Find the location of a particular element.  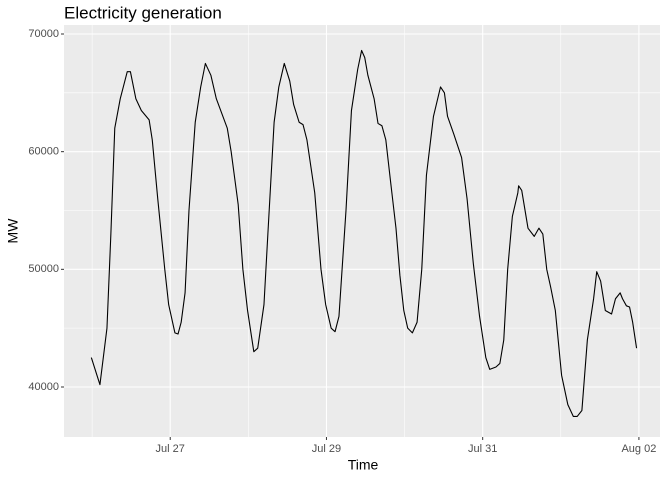

x-tick-label: Jul 29 is located at coordinates (326, 449).